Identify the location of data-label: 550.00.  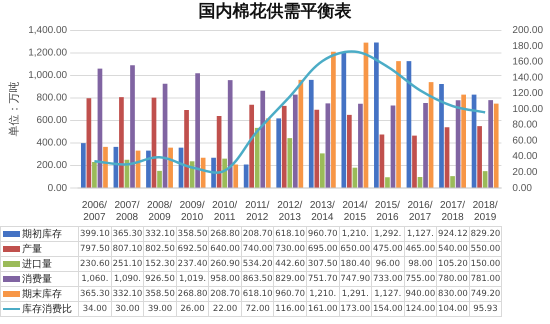
(485, 249).